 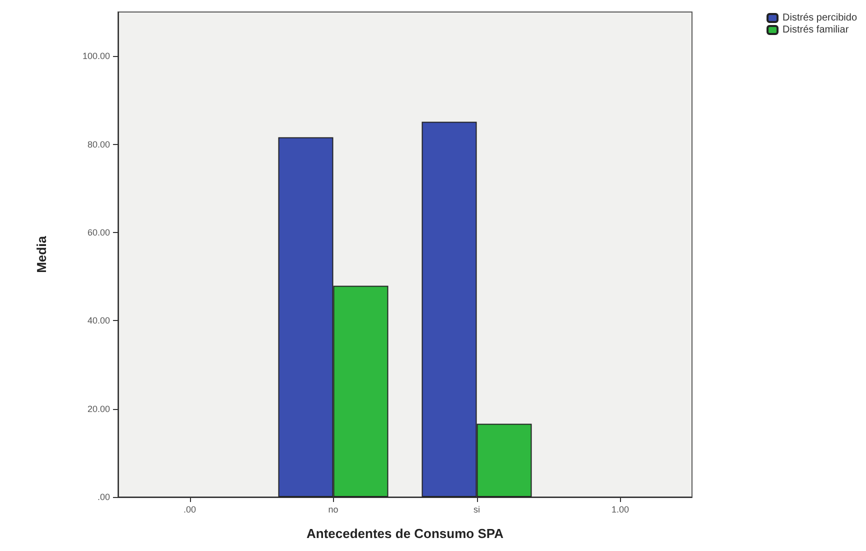 What do you see at coordinates (41, 254) in the screenshot?
I see `y-axis-title: Media` at bounding box center [41, 254].